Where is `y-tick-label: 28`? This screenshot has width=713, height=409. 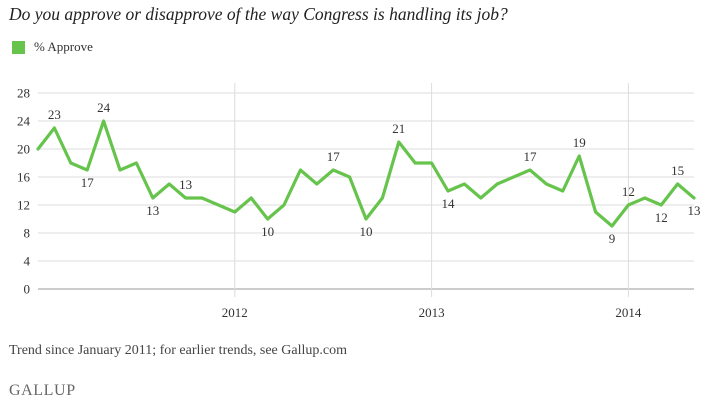 y-tick-label: 28 is located at coordinates (23, 93).